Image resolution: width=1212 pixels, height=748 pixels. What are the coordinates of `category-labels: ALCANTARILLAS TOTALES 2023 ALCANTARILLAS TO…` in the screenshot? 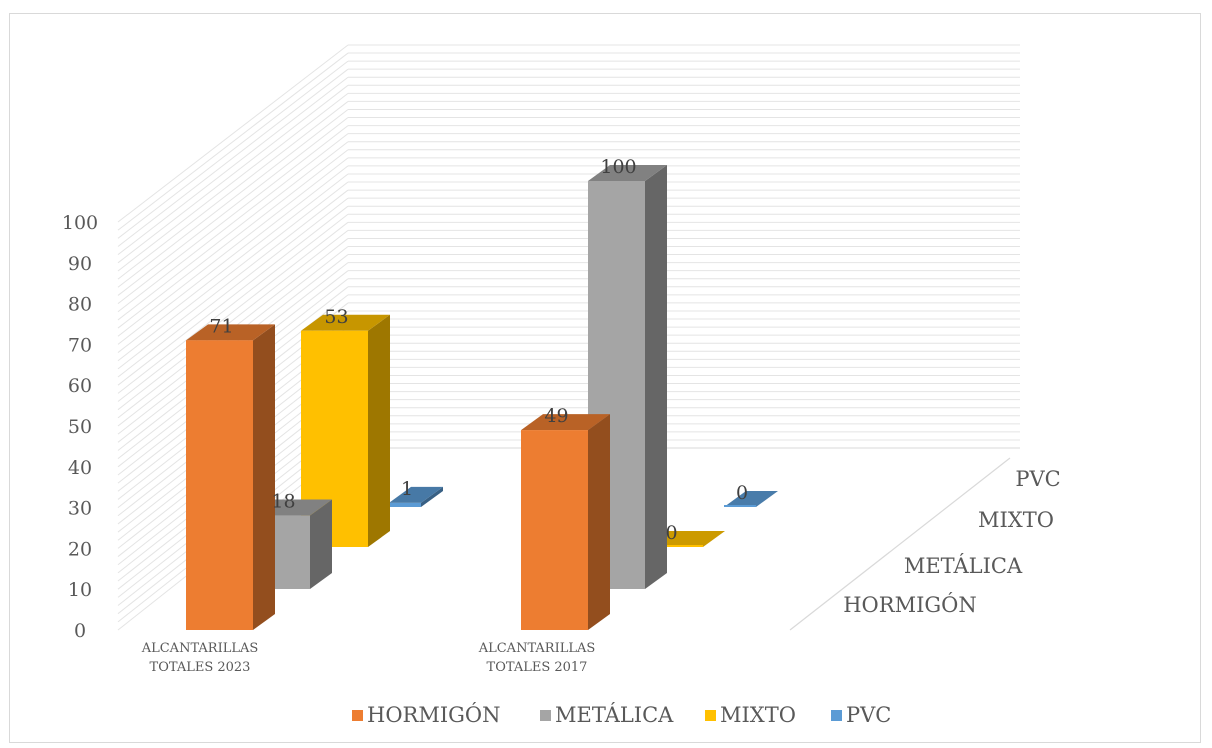 It's located at (368, 658).